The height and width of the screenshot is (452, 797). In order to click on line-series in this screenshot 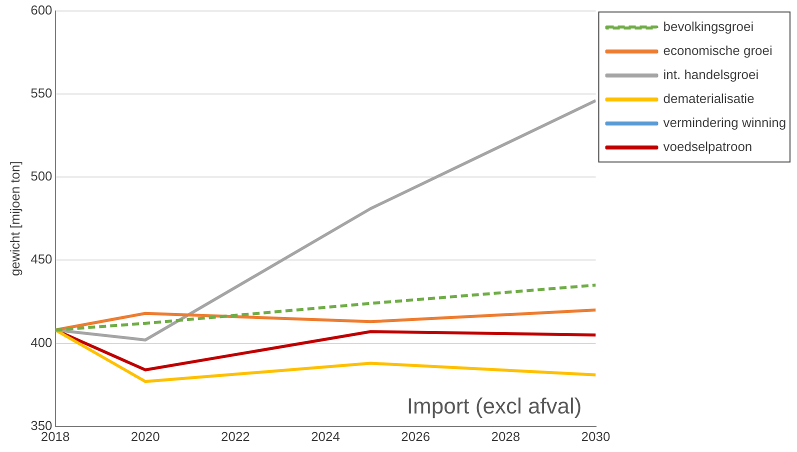, I will do `click(325, 308)`.